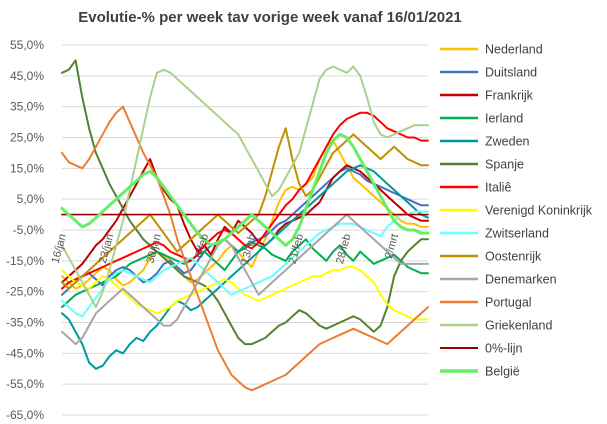  I want to click on legend-item: Duitsland, so click(488, 73).